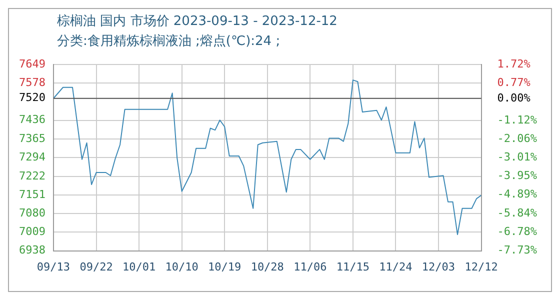 This screenshot has height=300, width=560. Describe the element at coordinates (310, 267) in the screenshot. I see `x-tick-label: 11/06` at that location.